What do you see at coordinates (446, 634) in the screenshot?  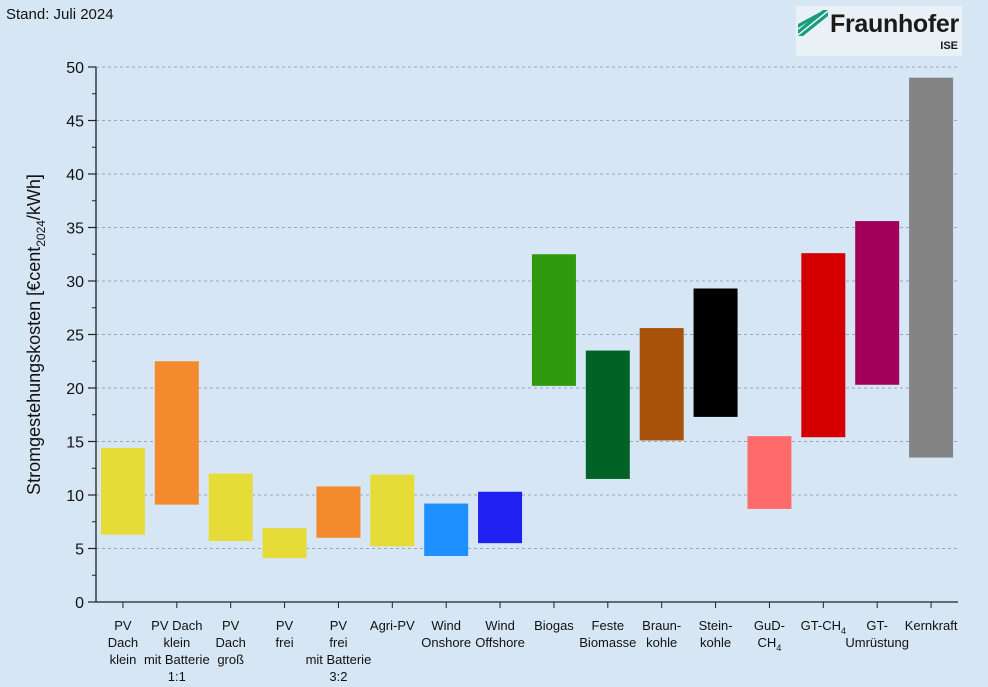 I see `x-tick-label: Wind Onshore` at bounding box center [446, 634].